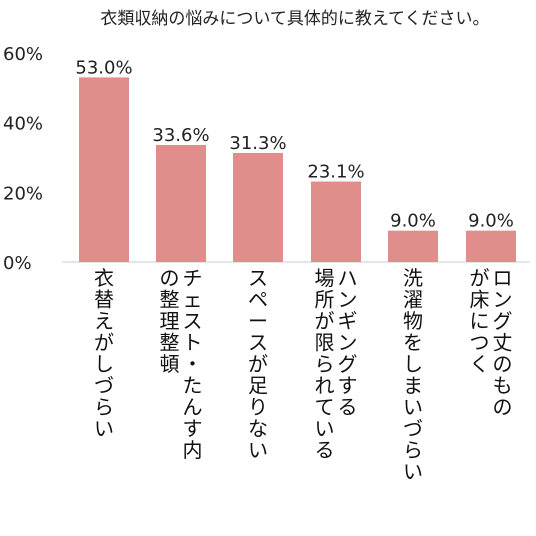 Image resolution: width=536 pixels, height=536 pixels. Describe the element at coordinates (258, 300) in the screenshot. I see `category-label-char: ペ` at that location.